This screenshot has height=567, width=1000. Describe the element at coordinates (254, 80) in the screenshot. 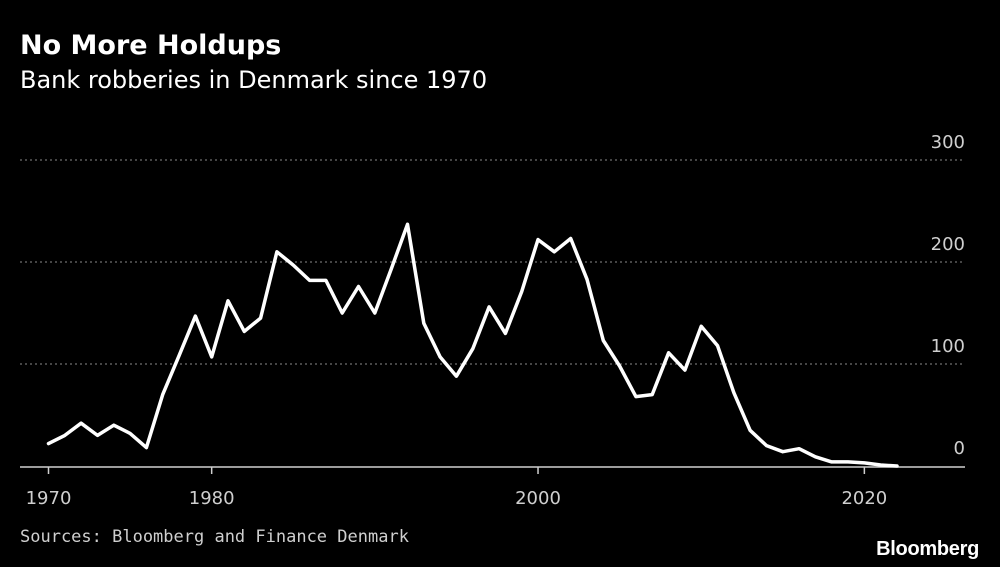

I see `chart-subtitle: Bank robberies in Denmark since 1970` at that location.